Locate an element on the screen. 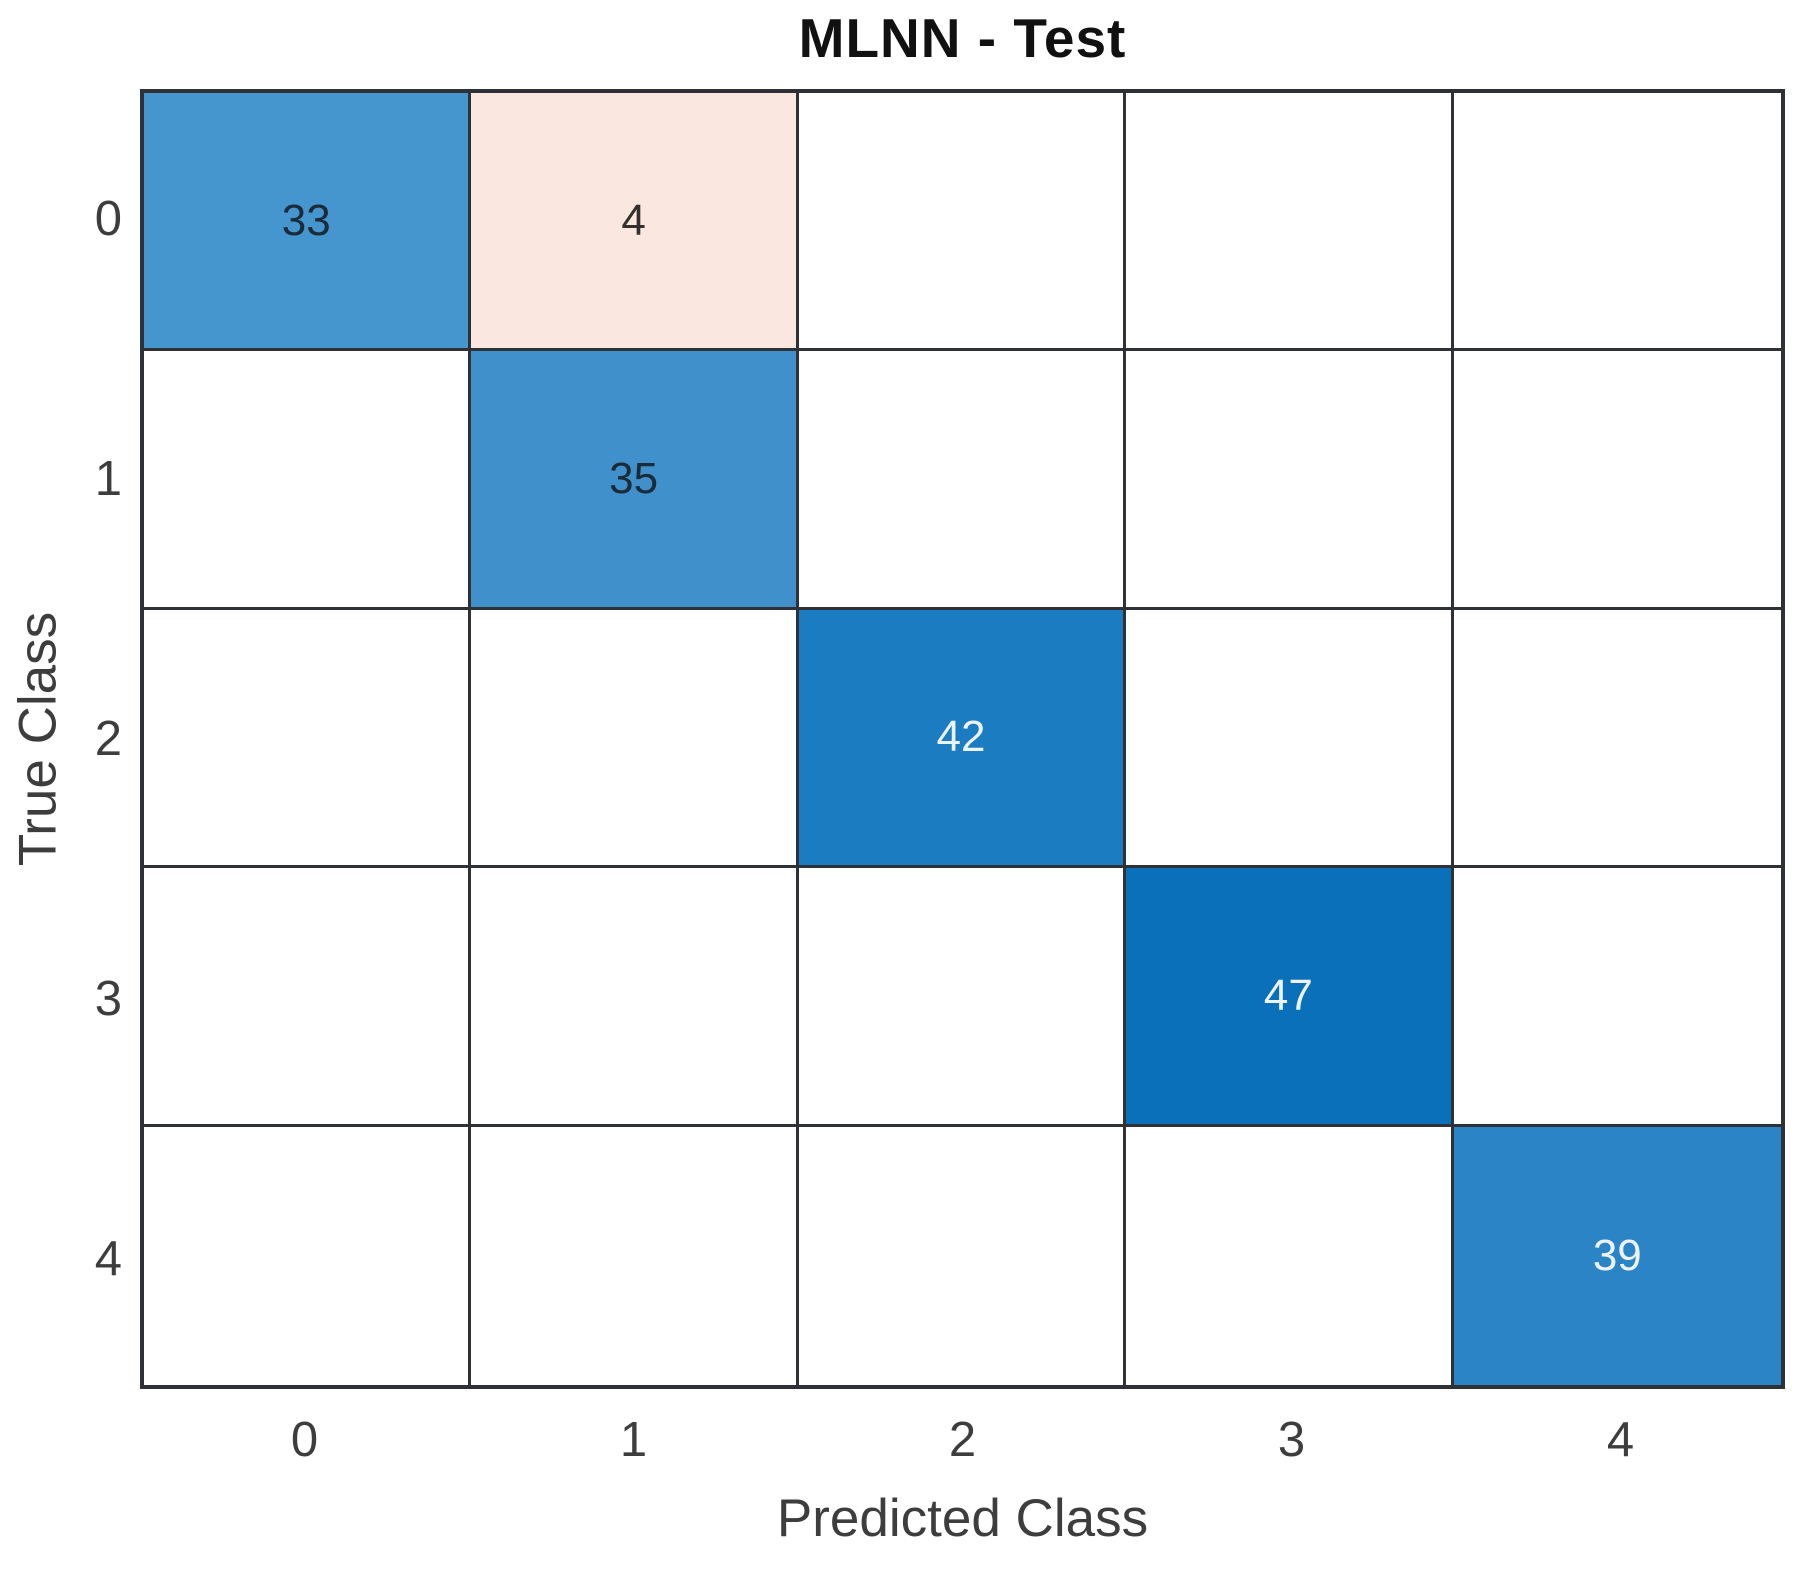 The height and width of the screenshot is (1569, 1806). cell-value: 42 is located at coordinates (961, 737).